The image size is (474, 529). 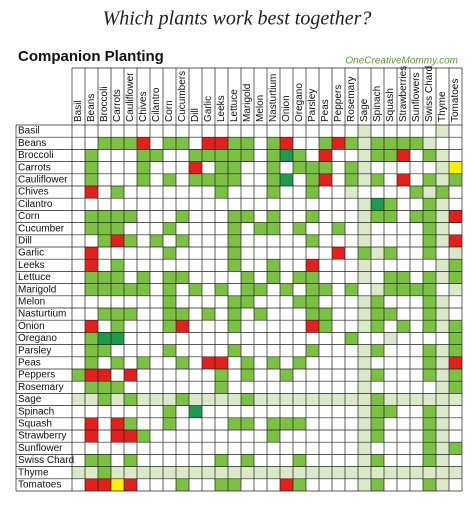 I want to click on row-label: Leeks, so click(x=31, y=265).